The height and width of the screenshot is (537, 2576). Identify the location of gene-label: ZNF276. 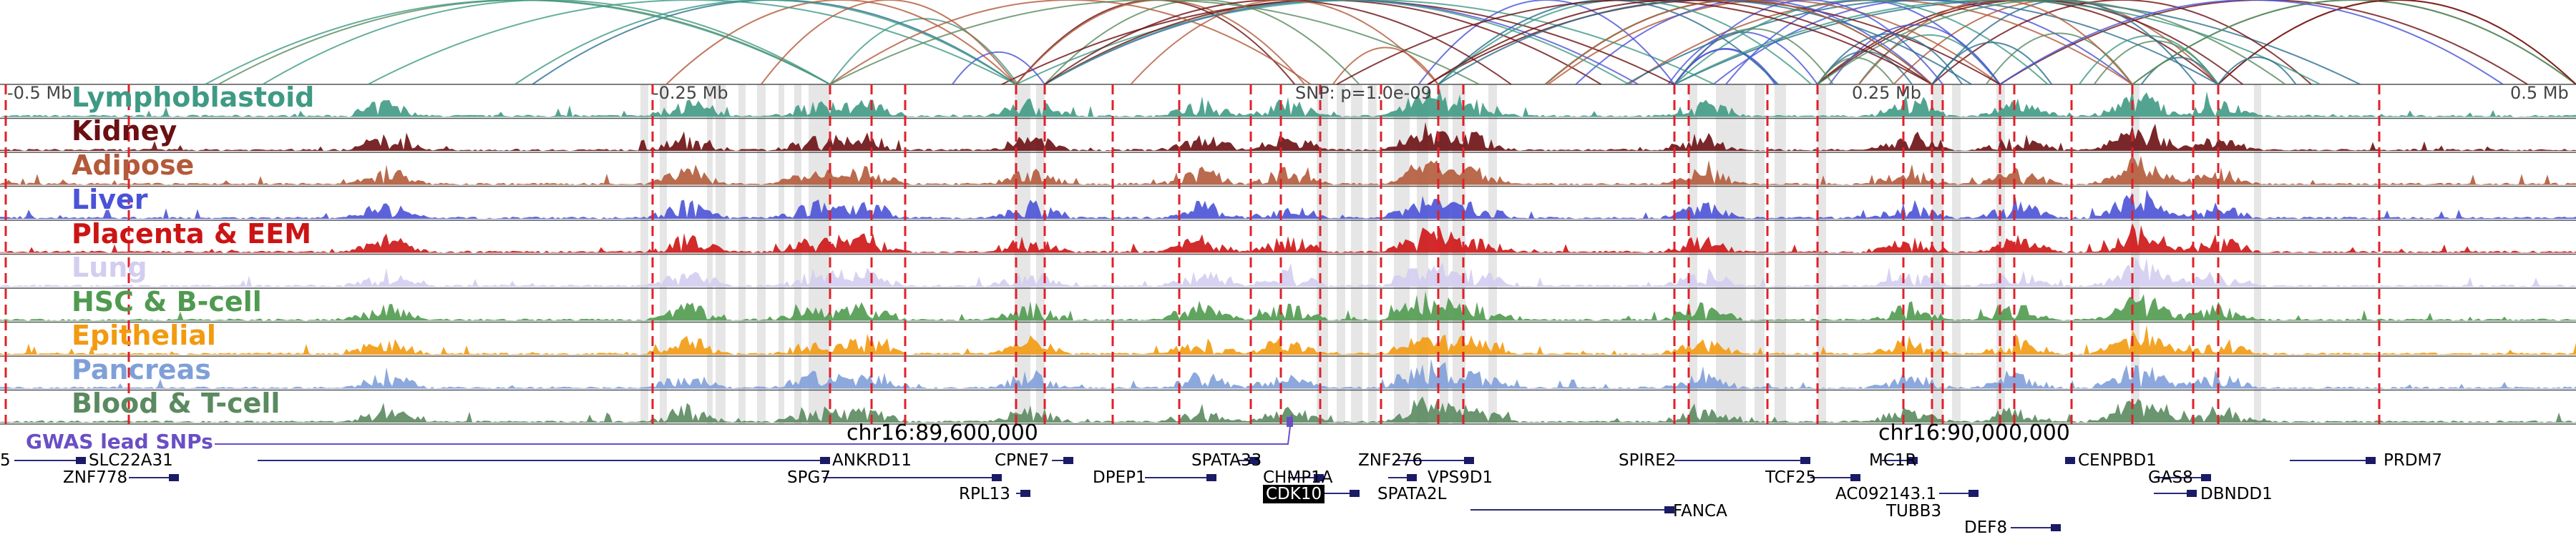
(1390, 460).